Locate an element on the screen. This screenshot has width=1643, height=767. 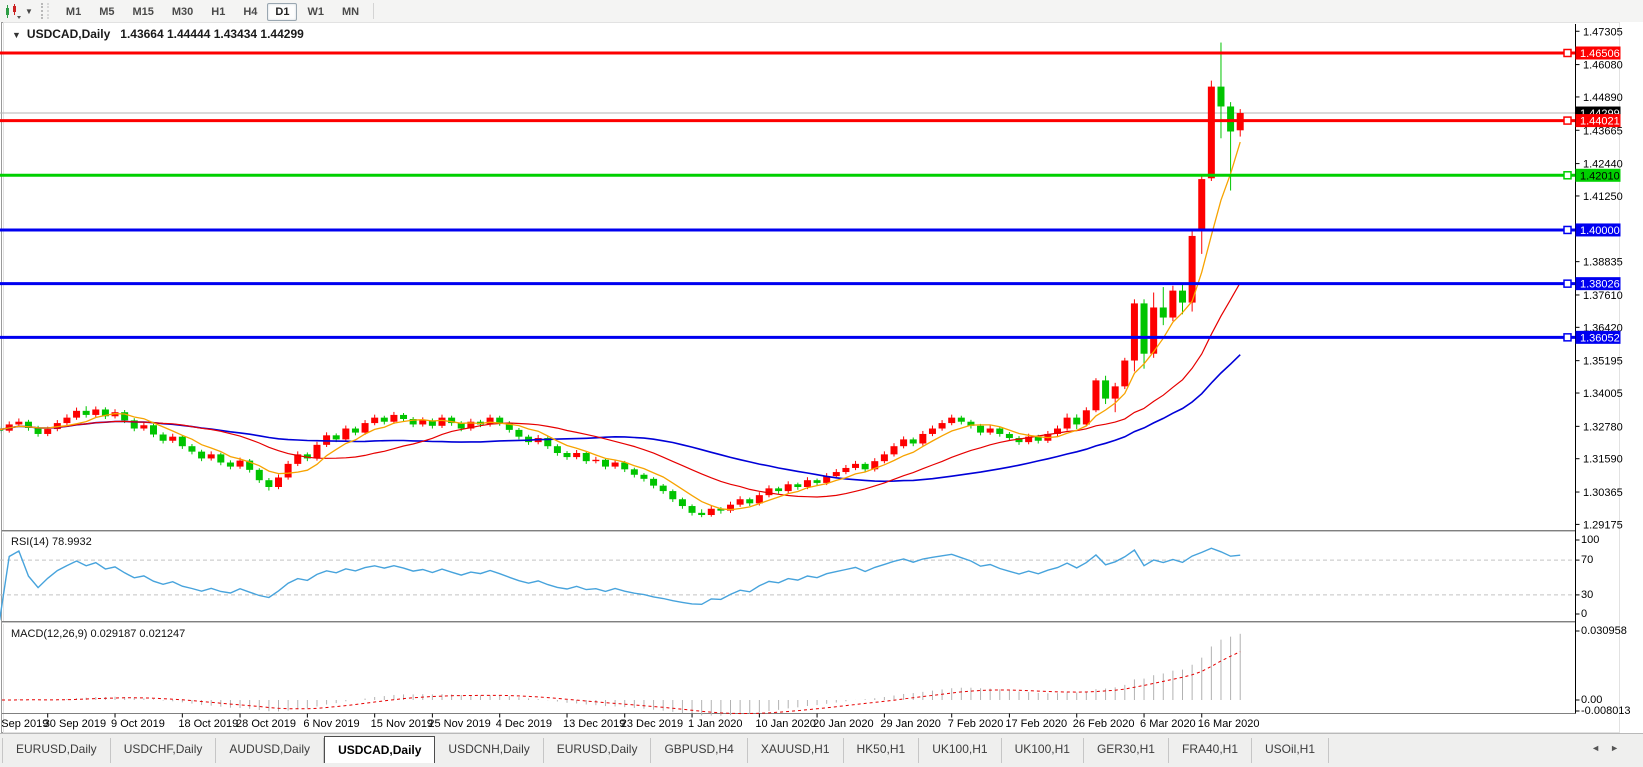
svg-text: 1.44021 is located at coordinates (1600, 122).